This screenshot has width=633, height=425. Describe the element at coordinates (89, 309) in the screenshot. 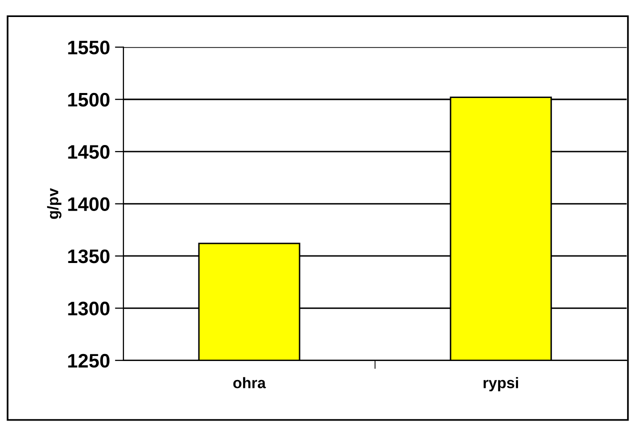

I see `y-tick-label: 1300` at that location.